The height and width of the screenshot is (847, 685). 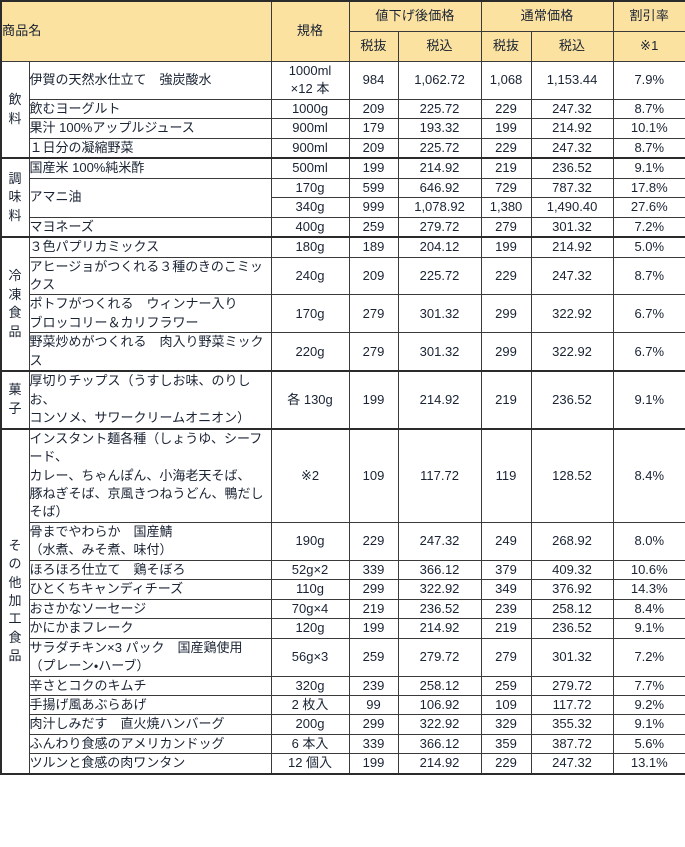 I want to click on regular-price-tax-excluded-cell: 119, so click(x=506, y=475).